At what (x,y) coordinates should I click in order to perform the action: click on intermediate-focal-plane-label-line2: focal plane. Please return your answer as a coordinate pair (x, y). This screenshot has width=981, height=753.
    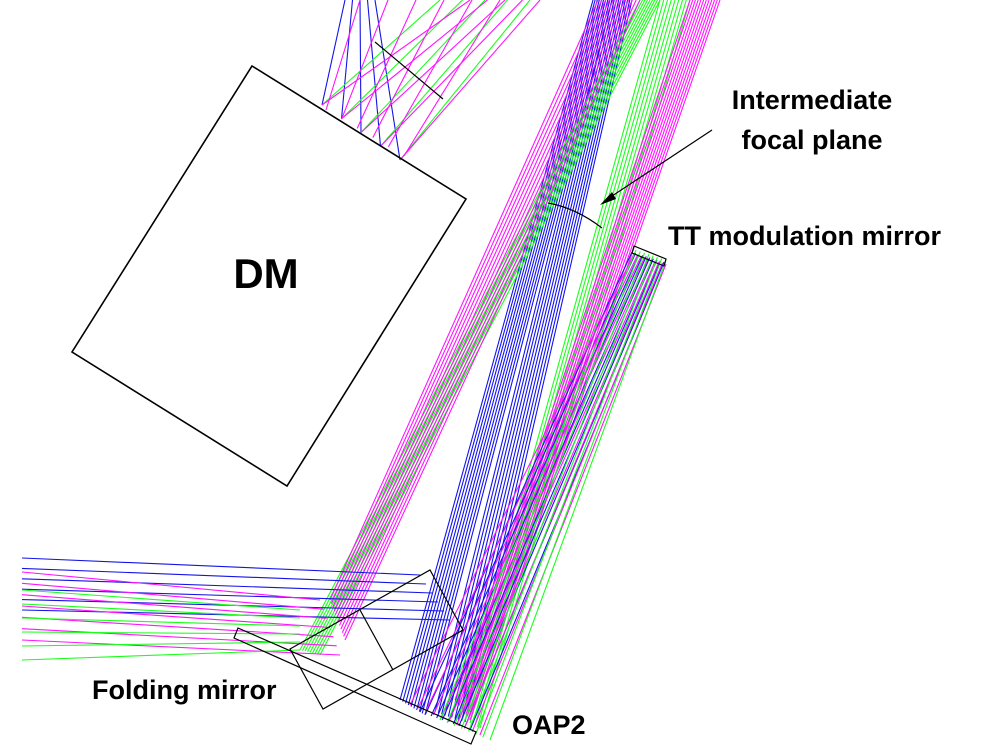
    Looking at the image, I should click on (811, 140).